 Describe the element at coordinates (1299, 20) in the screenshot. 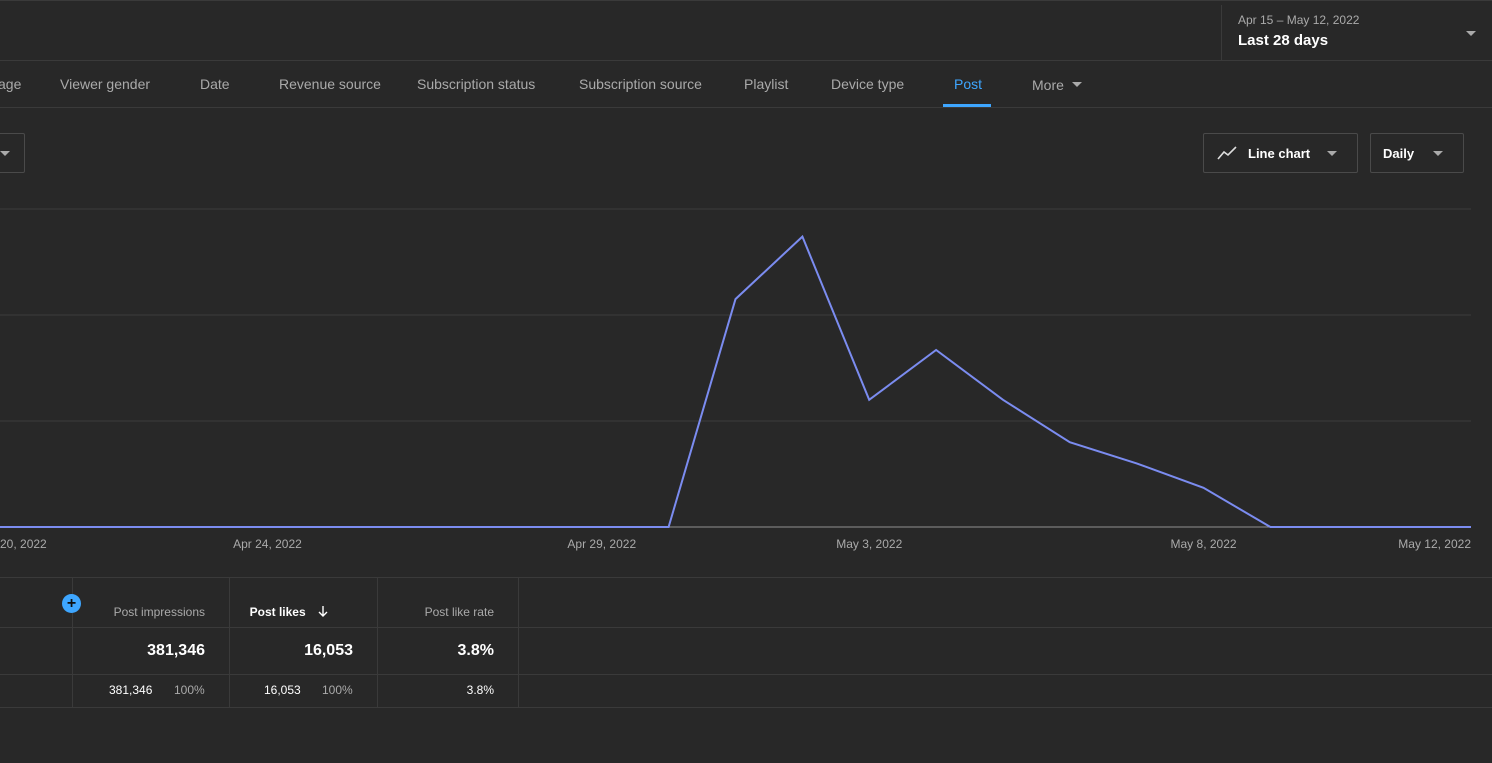

I see `date-range-text: Apr 15 – May 12, 2022` at that location.